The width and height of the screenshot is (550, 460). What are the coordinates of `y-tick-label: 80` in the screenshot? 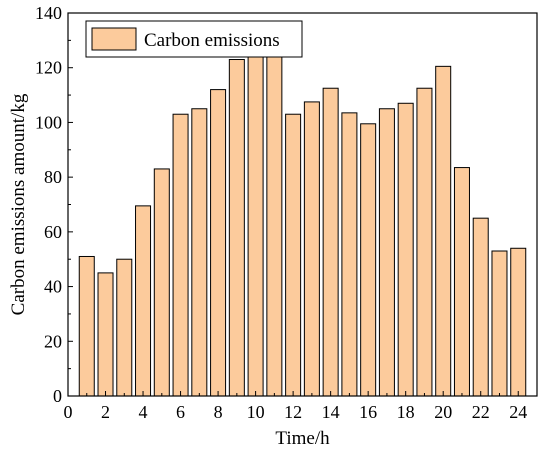 It's located at (53, 177).